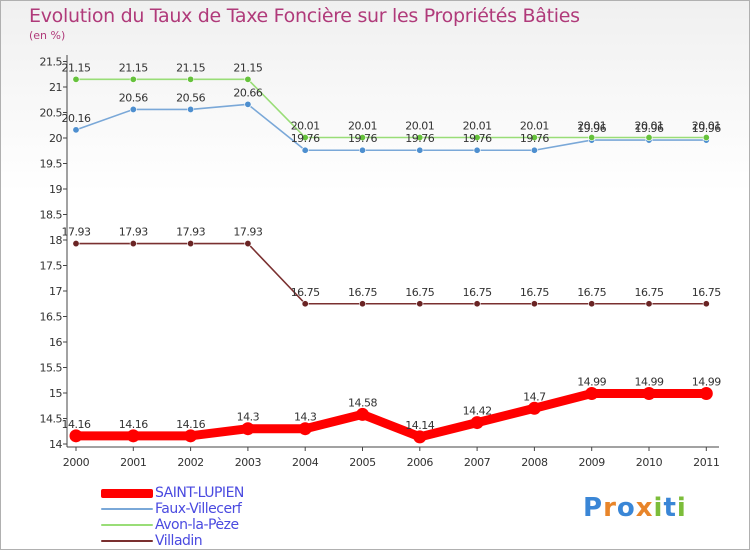  Describe the element at coordinates (51, 113) in the screenshot. I see `y-tick-label: 20.5` at that location.